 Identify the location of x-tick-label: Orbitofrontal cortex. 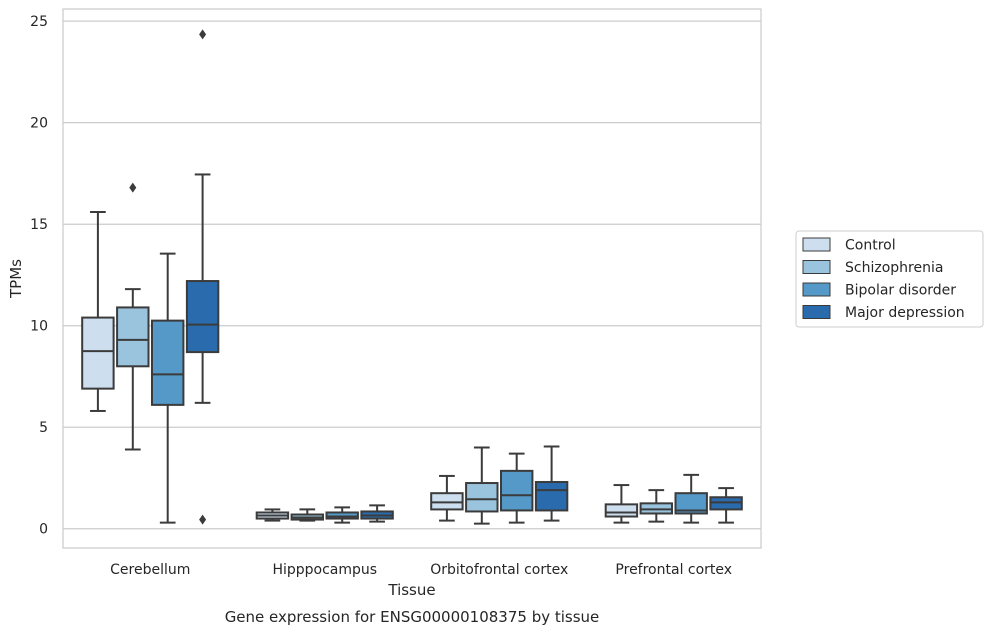
(499, 570).